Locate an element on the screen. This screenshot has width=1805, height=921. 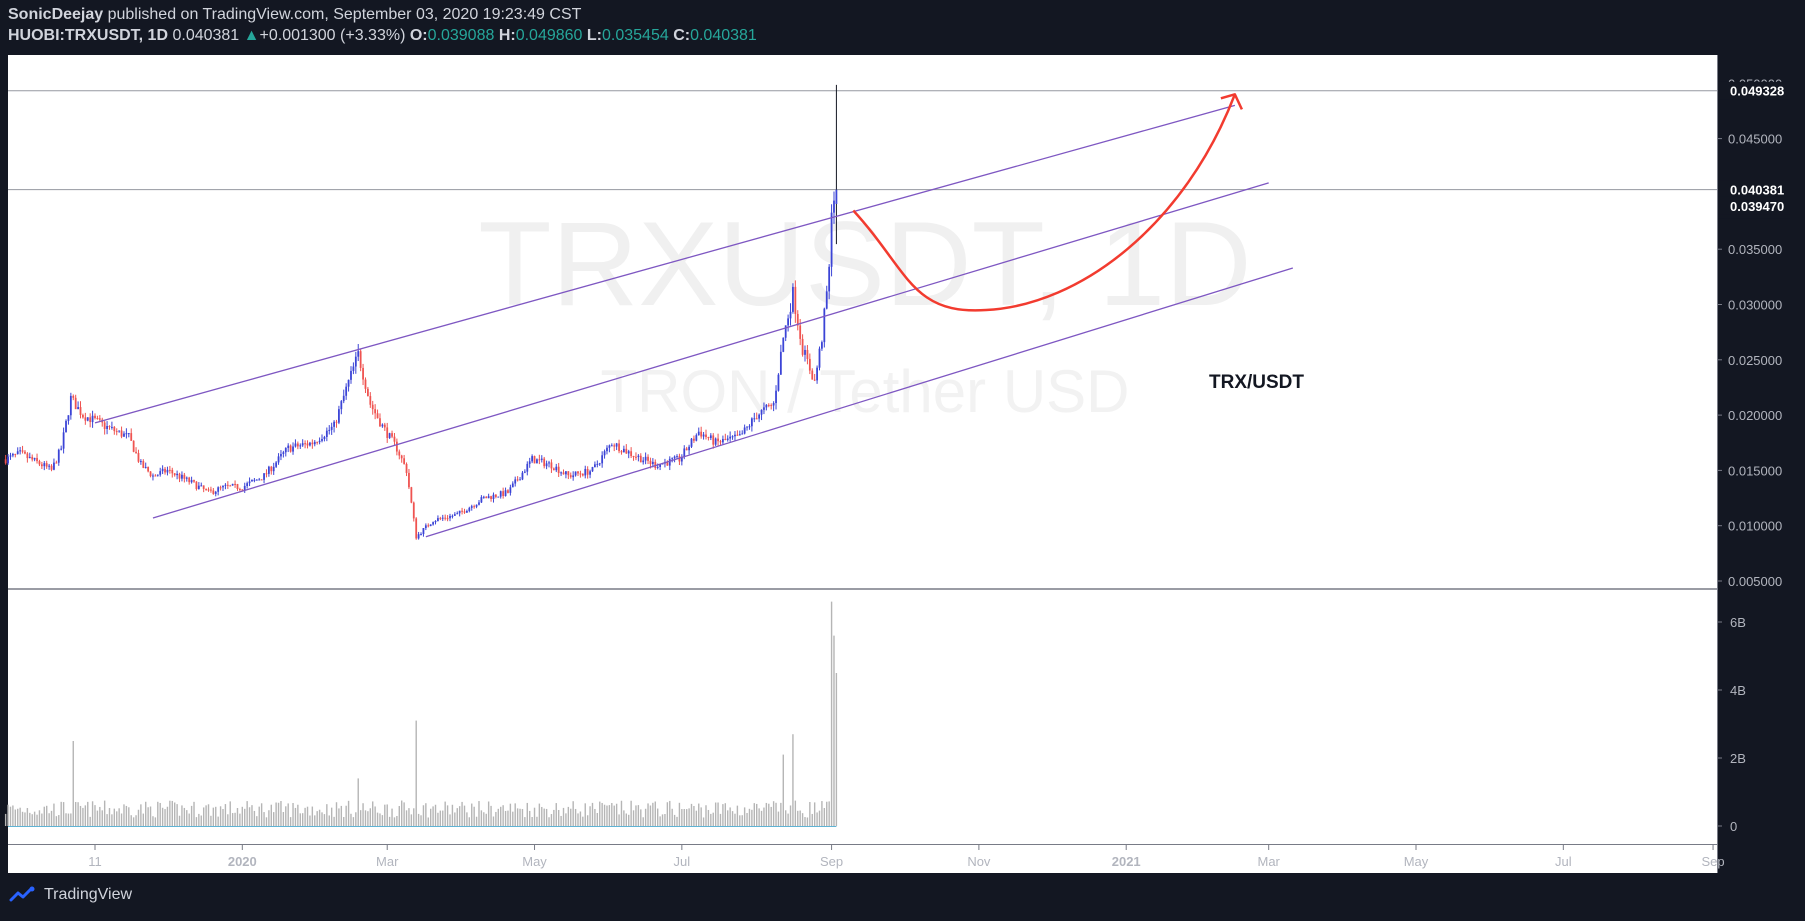
open-label: O: is located at coordinates (418, 35).